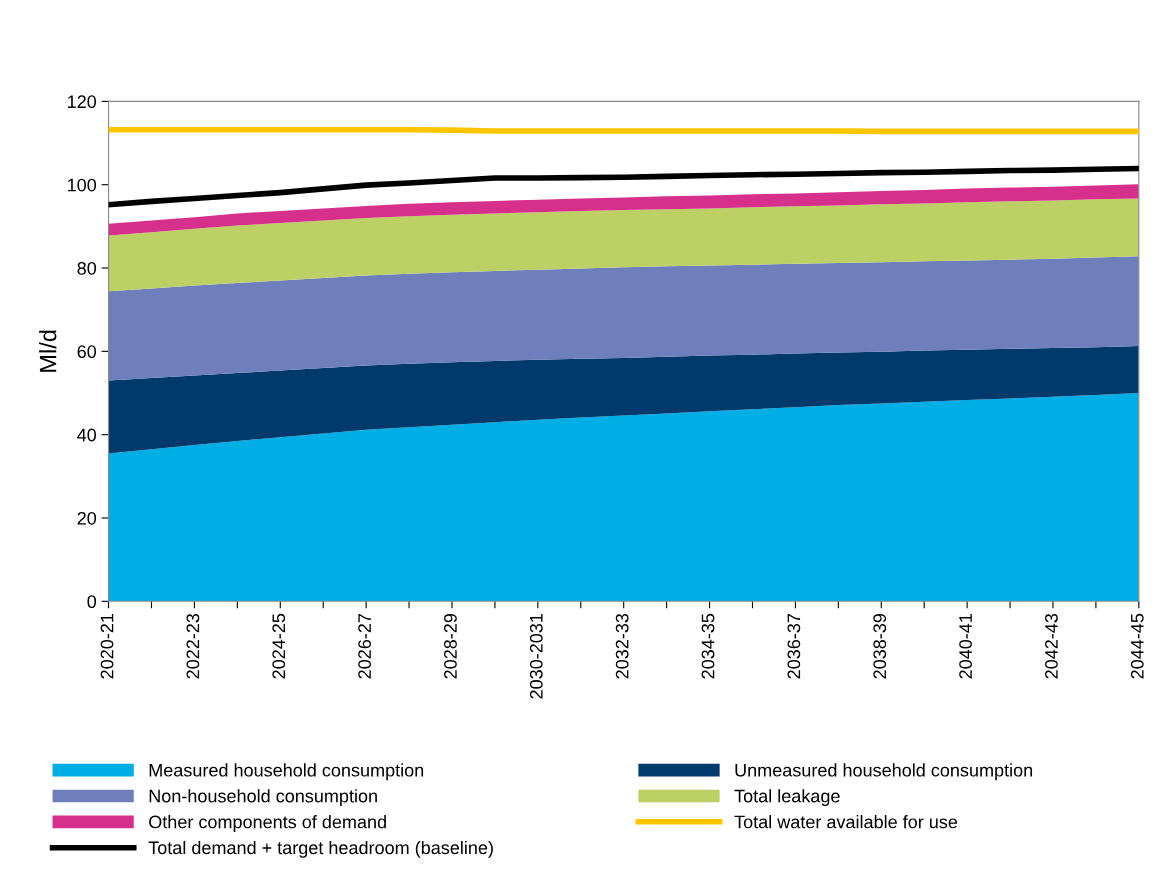 Image resolution: width=1155 pixels, height=874 pixels. What do you see at coordinates (1051, 646) in the screenshot?
I see `x-tick-label: 2042-43` at bounding box center [1051, 646].